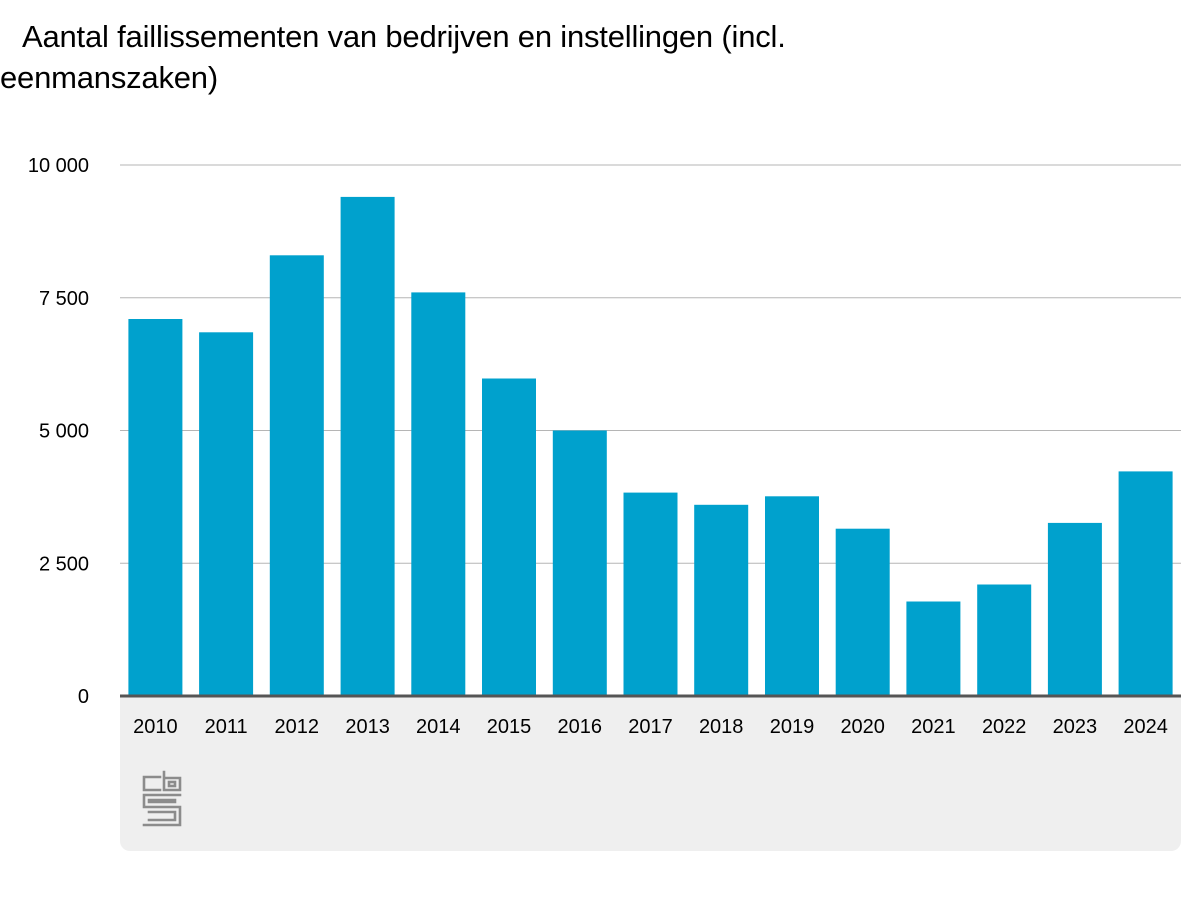 Image resolution: width=1200 pixels, height=900 pixels. I want to click on x-tick-label: 2014, so click(438, 727).